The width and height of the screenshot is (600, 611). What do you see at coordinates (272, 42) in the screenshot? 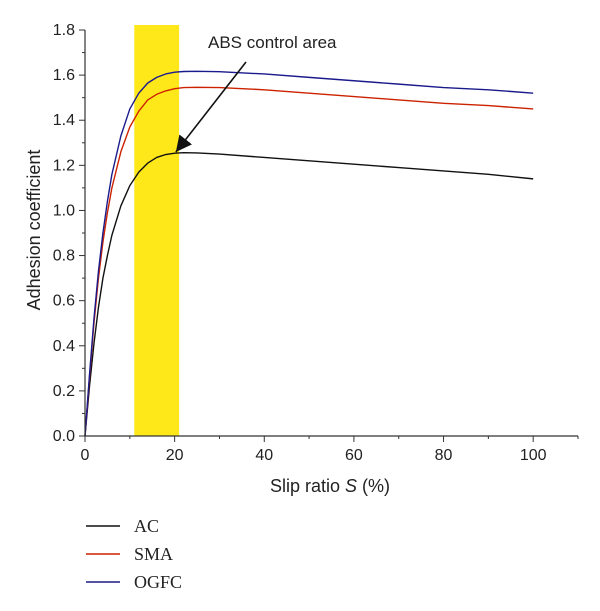
I see `annotation-label: ABS control area` at bounding box center [272, 42].